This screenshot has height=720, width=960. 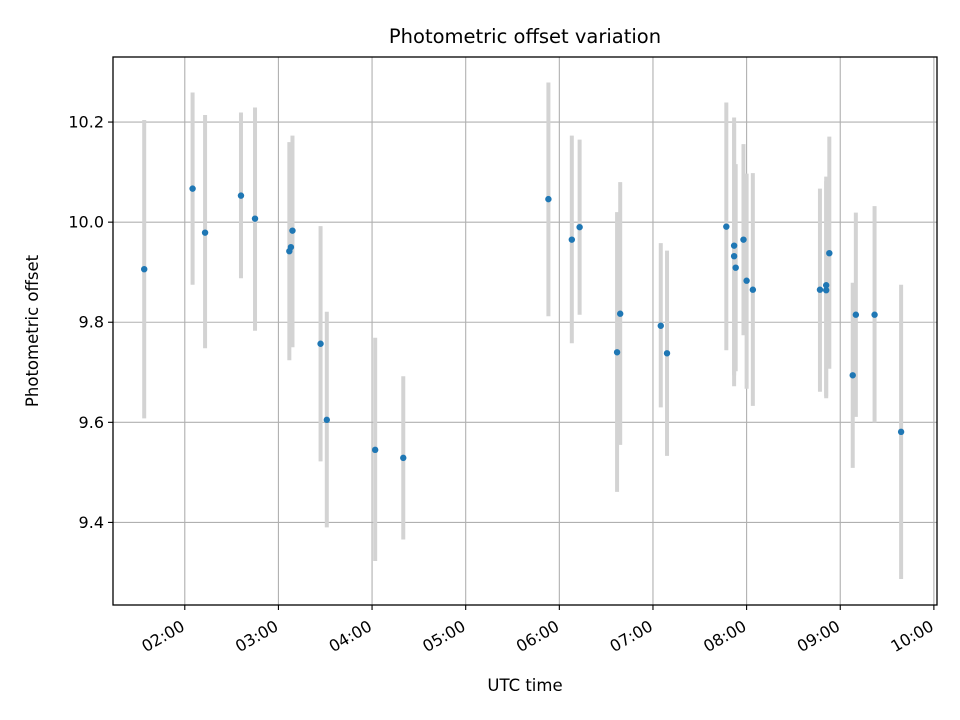 What do you see at coordinates (525, 36) in the screenshot?
I see `chart-title: Photometric offset variation` at bounding box center [525, 36].